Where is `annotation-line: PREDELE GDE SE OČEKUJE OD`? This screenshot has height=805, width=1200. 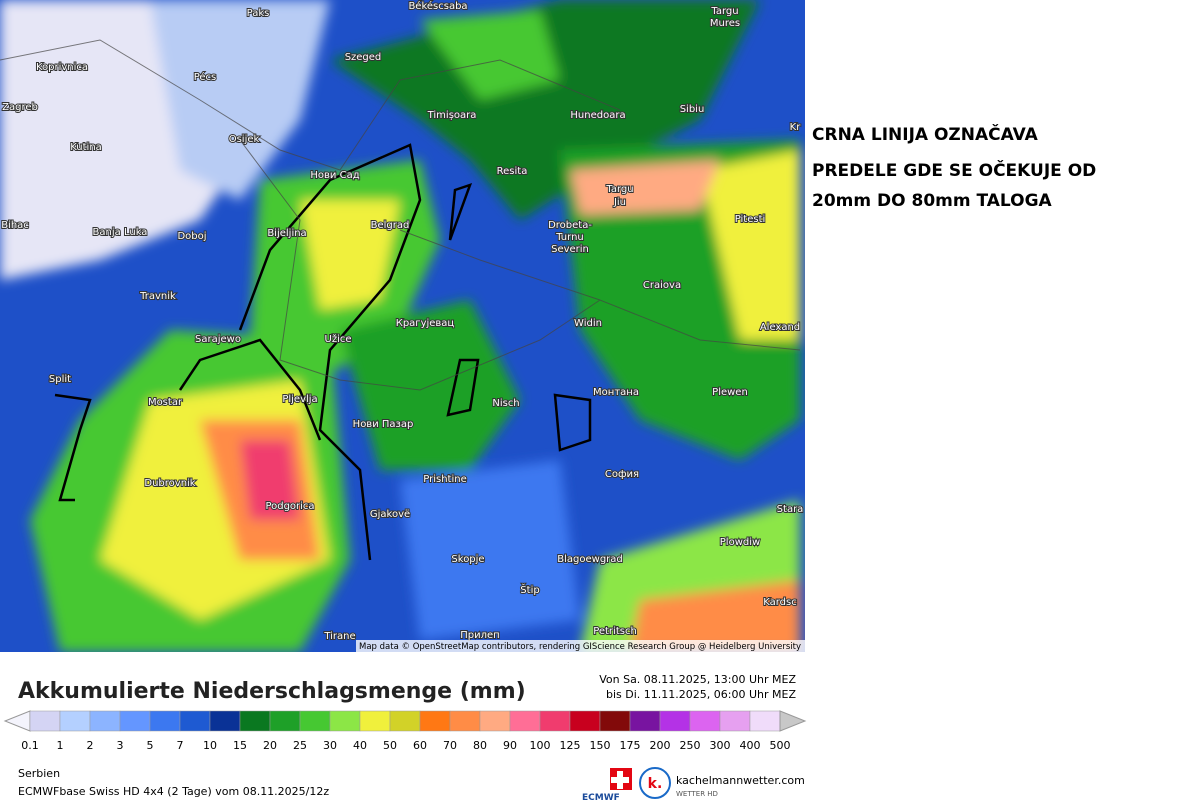 annotation-line: PREDELE GDE SE OČEKUJE OD is located at coordinates (954, 170).